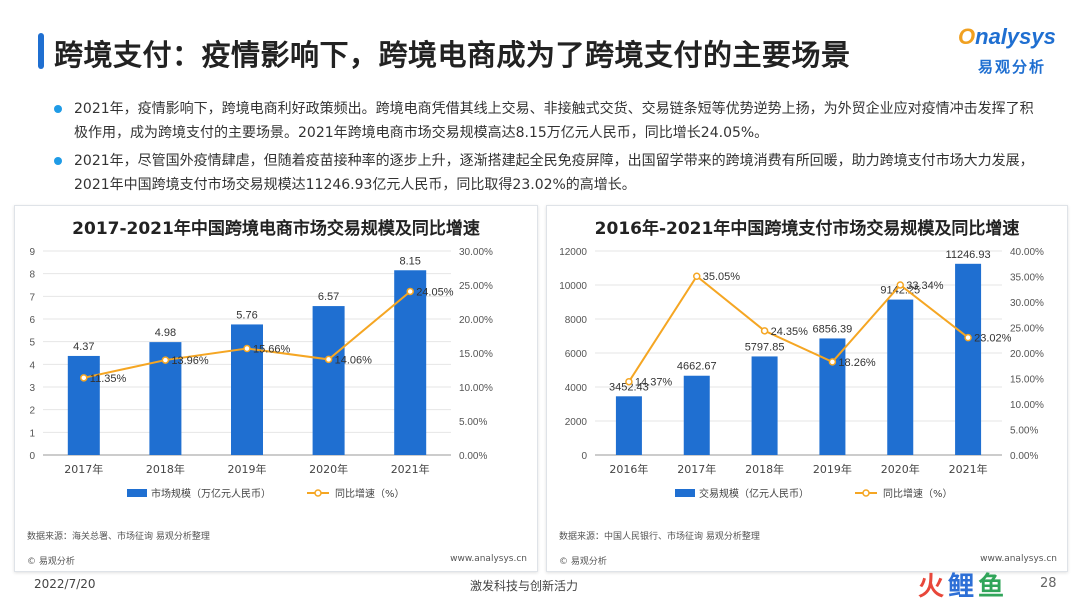 Image resolution: width=1080 pixels, height=608 pixels. What do you see at coordinates (968, 255) in the screenshot?
I see `bar-value-label: 11246.93` at bounding box center [968, 255].